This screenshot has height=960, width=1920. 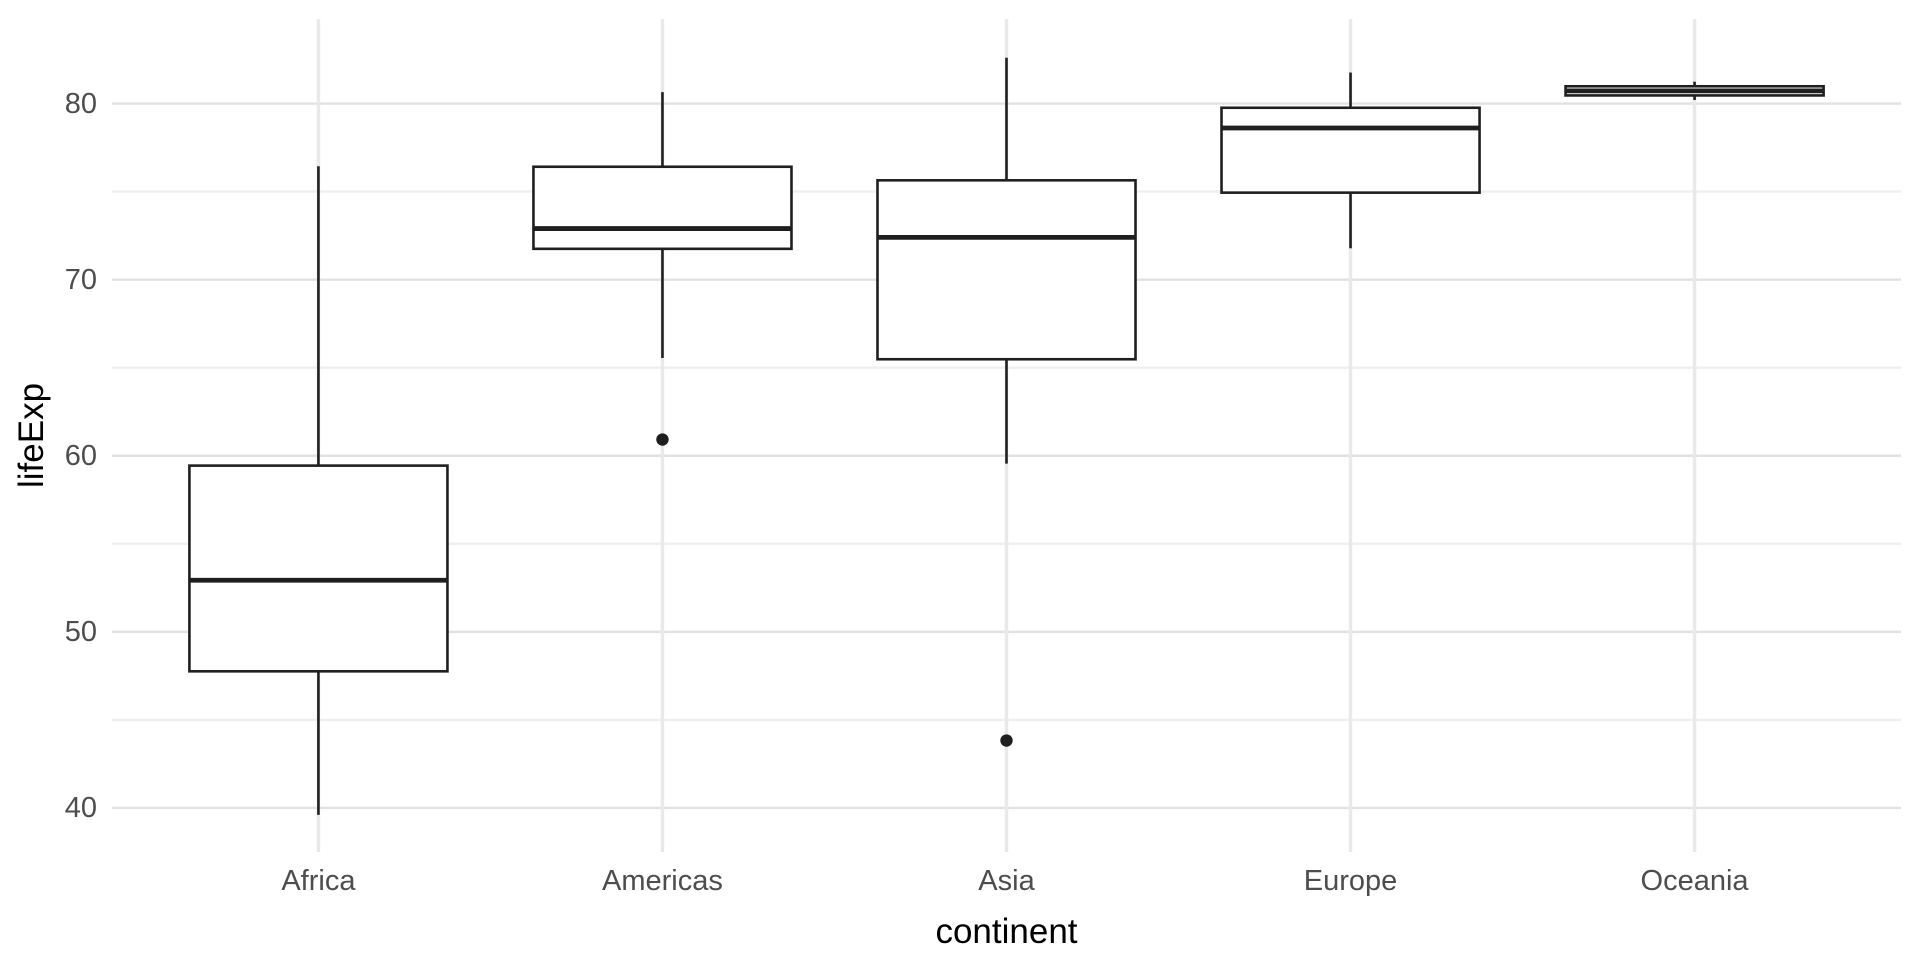 What do you see at coordinates (1006, 931) in the screenshot?
I see `x-axis-title-text: continent` at bounding box center [1006, 931].